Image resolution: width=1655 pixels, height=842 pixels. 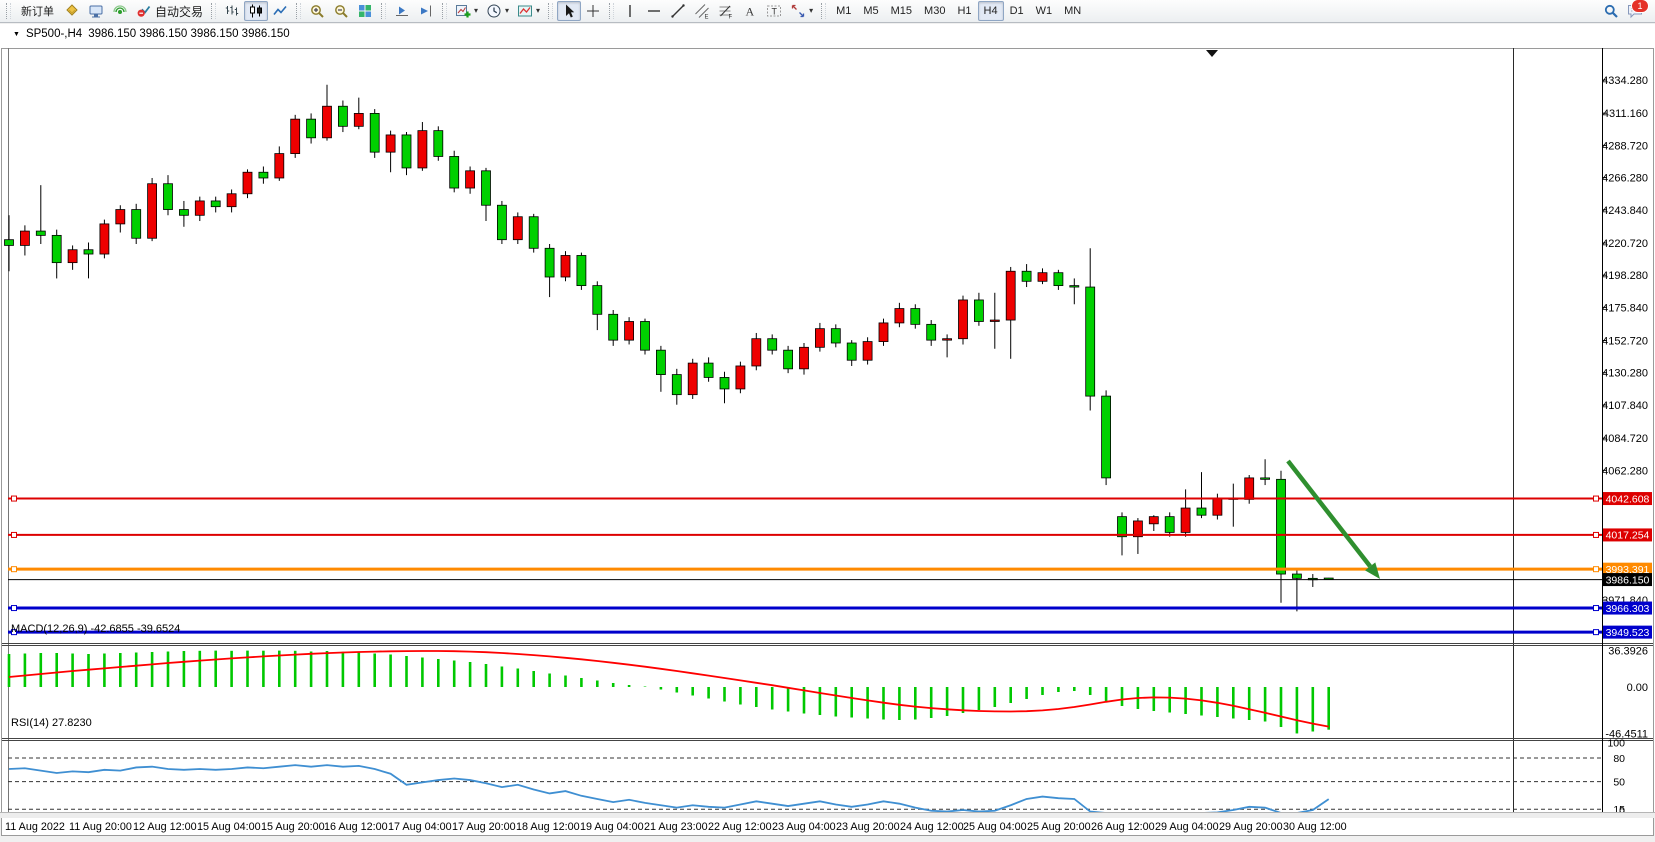 What do you see at coordinates (630, 11) in the screenshot?
I see `vertical-line-button` at bounding box center [630, 11].